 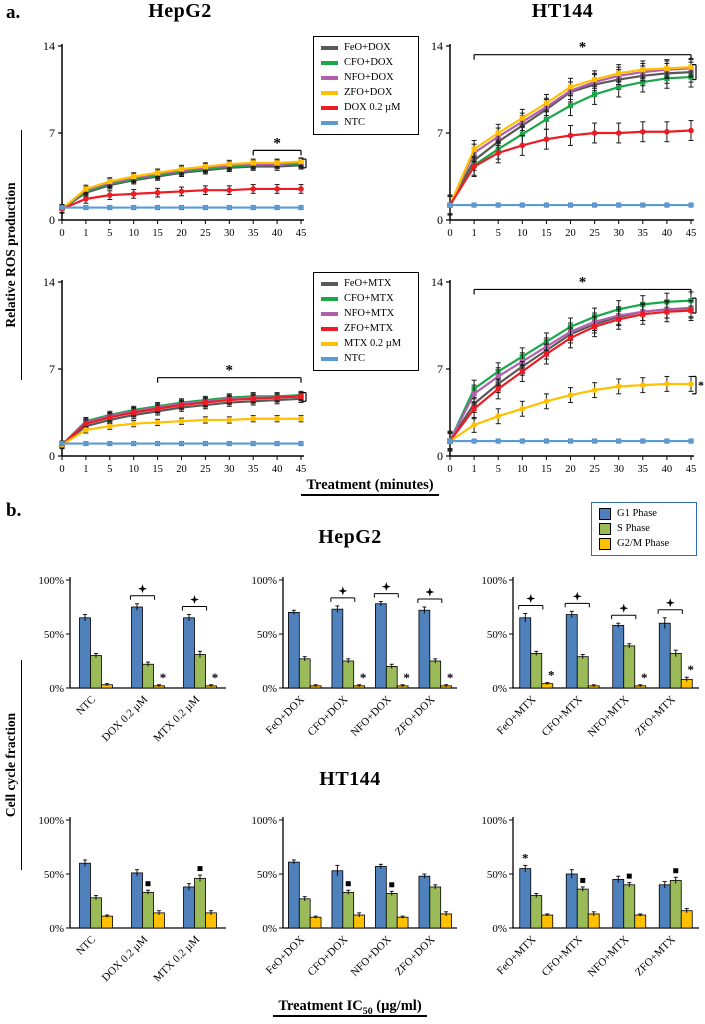 I want to click on legend-label: NFO+MTX, so click(x=369, y=314).